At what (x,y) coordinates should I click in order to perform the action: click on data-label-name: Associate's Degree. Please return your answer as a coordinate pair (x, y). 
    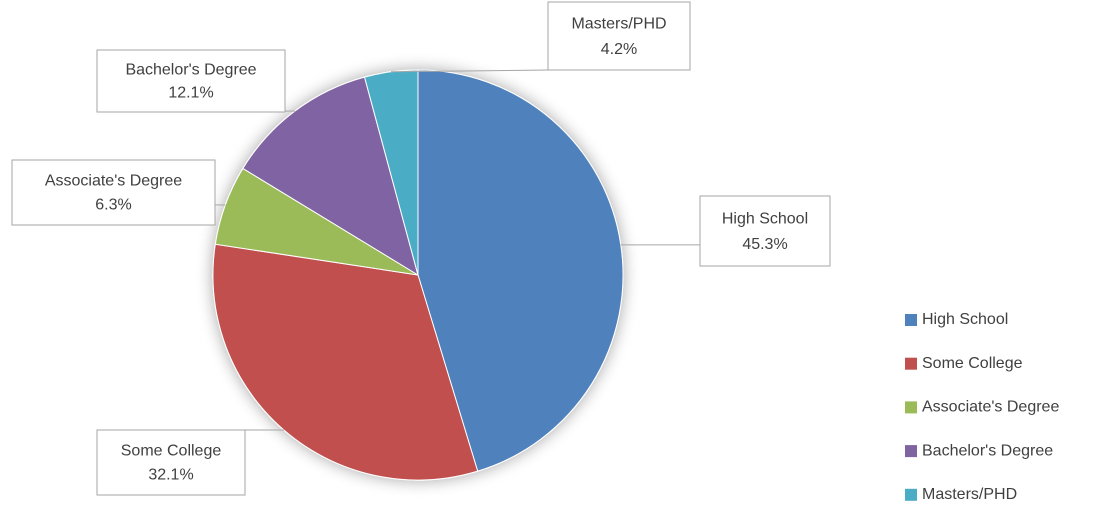
    Looking at the image, I should click on (113, 181).